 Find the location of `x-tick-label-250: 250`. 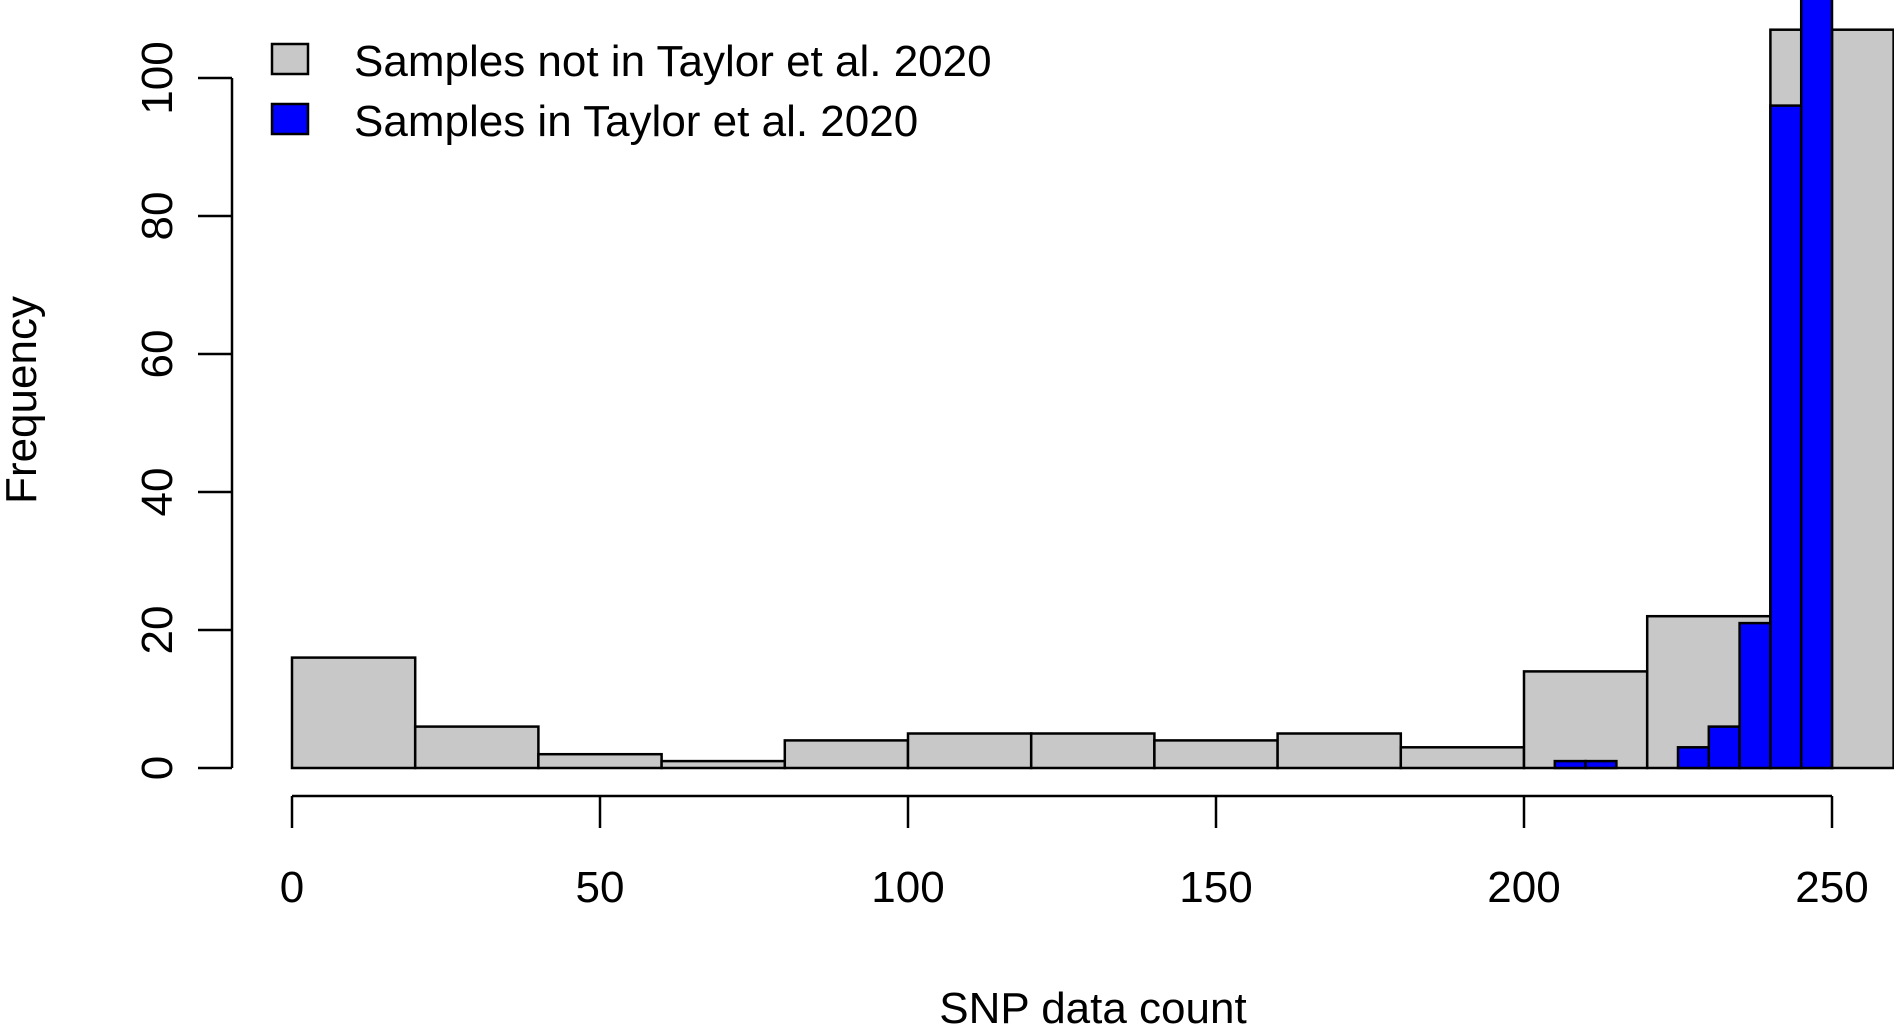

x-tick-label-250: 250 is located at coordinates (1831, 887).